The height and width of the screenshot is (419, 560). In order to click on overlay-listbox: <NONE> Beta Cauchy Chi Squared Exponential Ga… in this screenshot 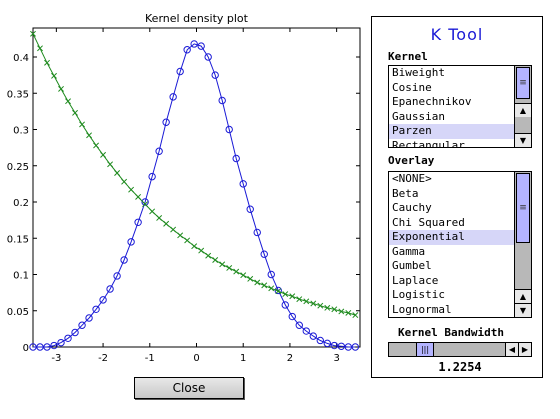, I will do `click(460, 244)`.